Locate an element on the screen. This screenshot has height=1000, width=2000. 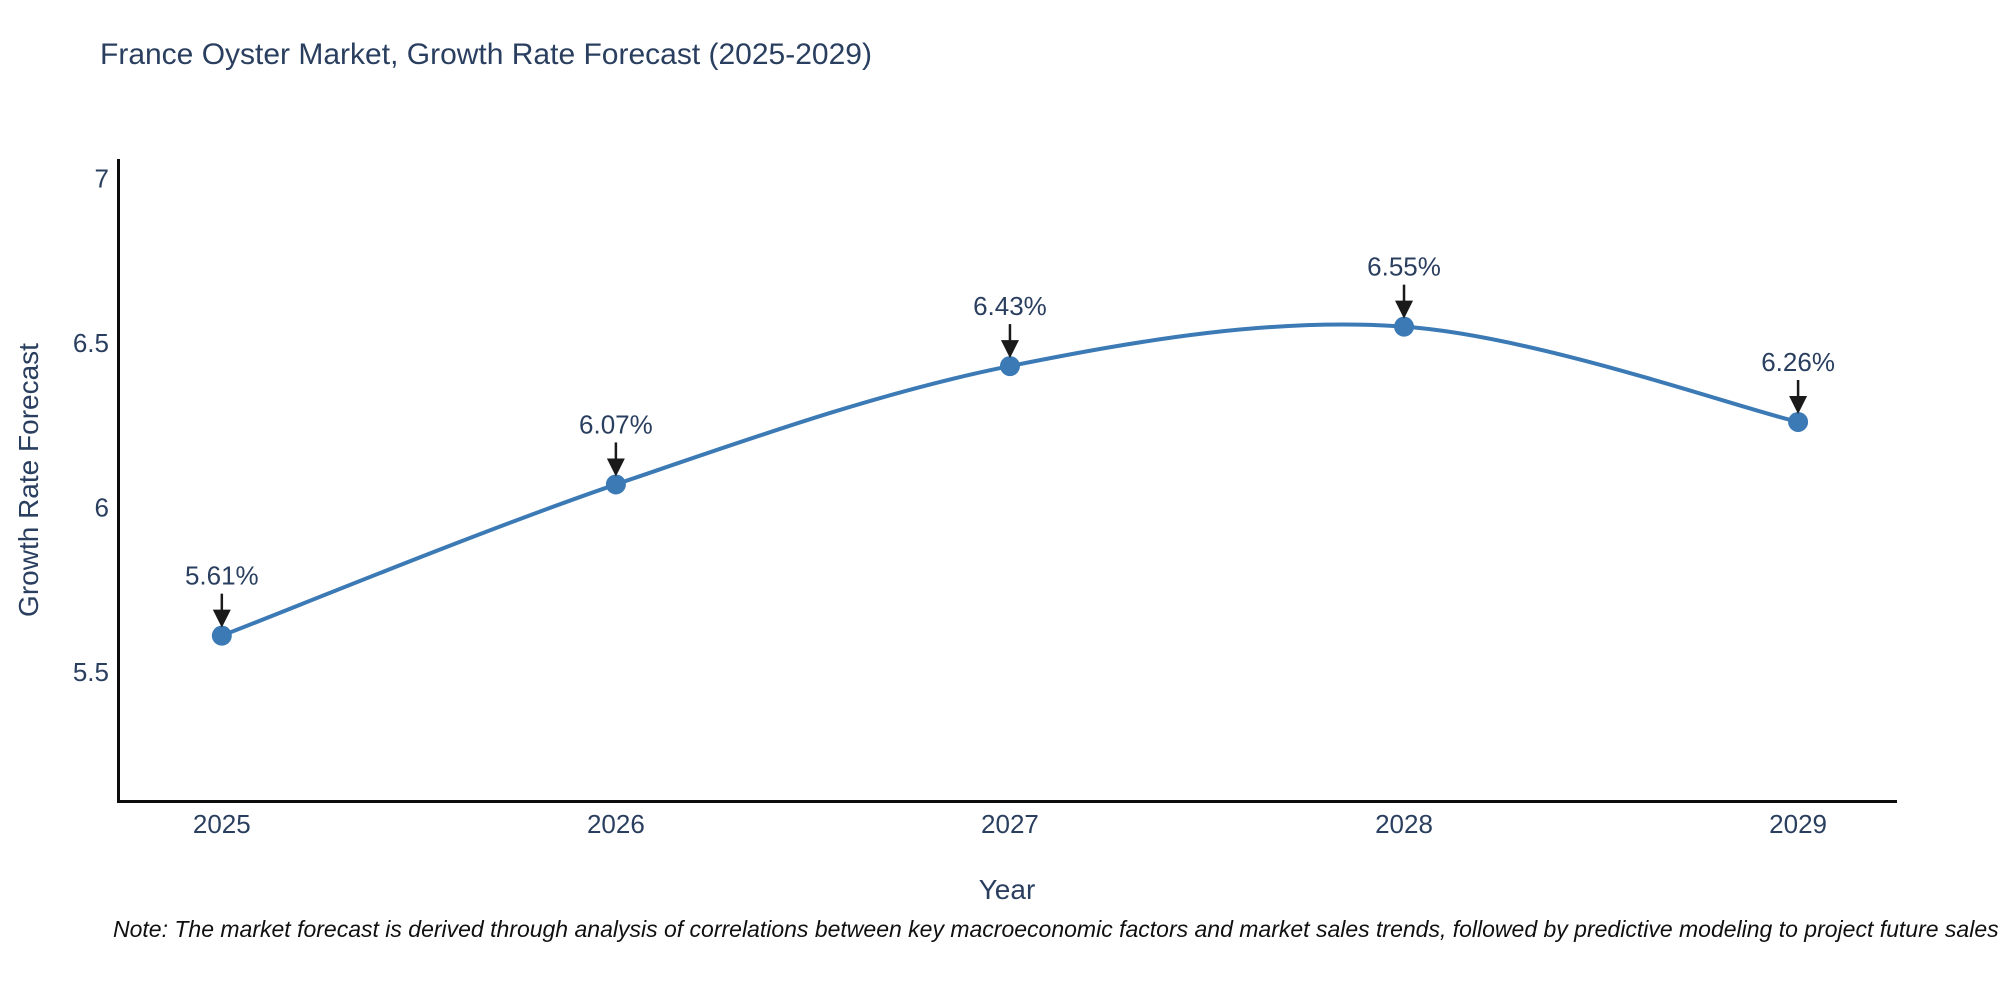
x-tick-label: 2029 is located at coordinates (1798, 824).